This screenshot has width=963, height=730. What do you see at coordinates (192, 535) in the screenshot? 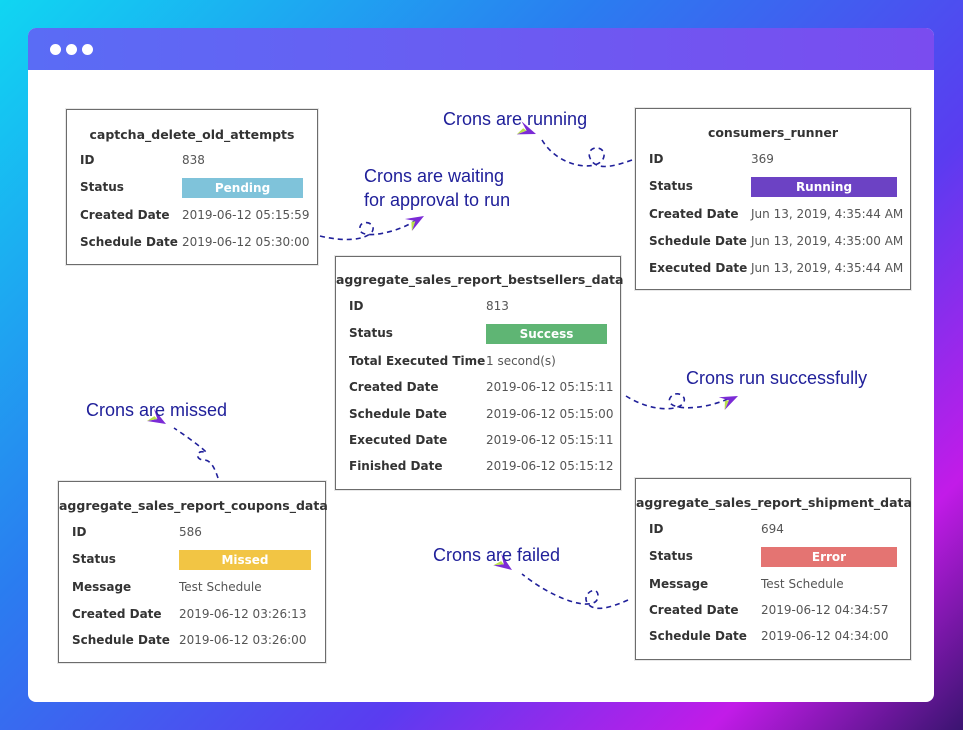
I see `row-id: ID 586` at bounding box center [192, 535].